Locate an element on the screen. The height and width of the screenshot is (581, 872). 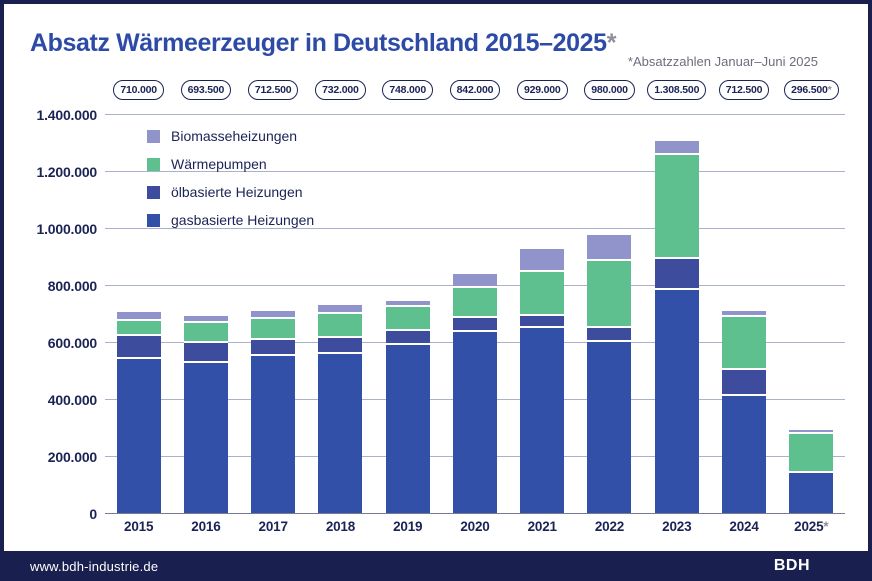
total-value-pill-2015: 710.000 is located at coordinates (138, 90).